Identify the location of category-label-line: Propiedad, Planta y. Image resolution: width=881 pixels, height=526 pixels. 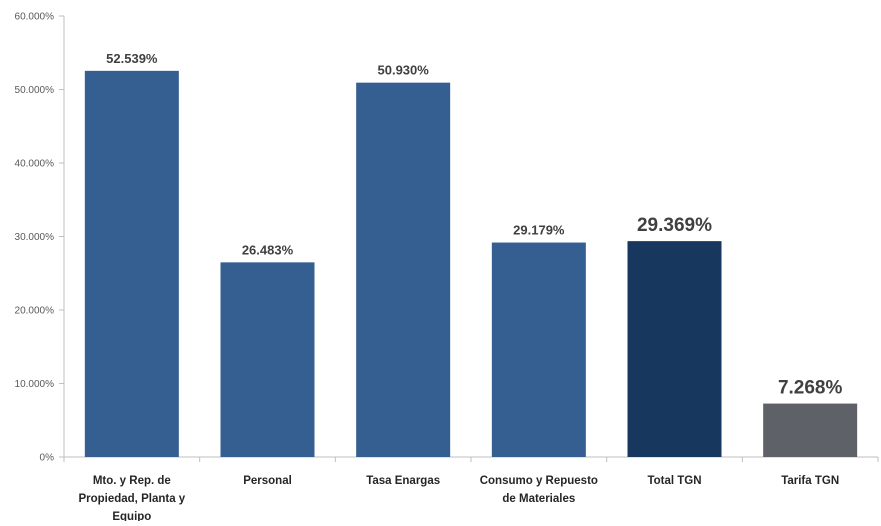
(131, 499).